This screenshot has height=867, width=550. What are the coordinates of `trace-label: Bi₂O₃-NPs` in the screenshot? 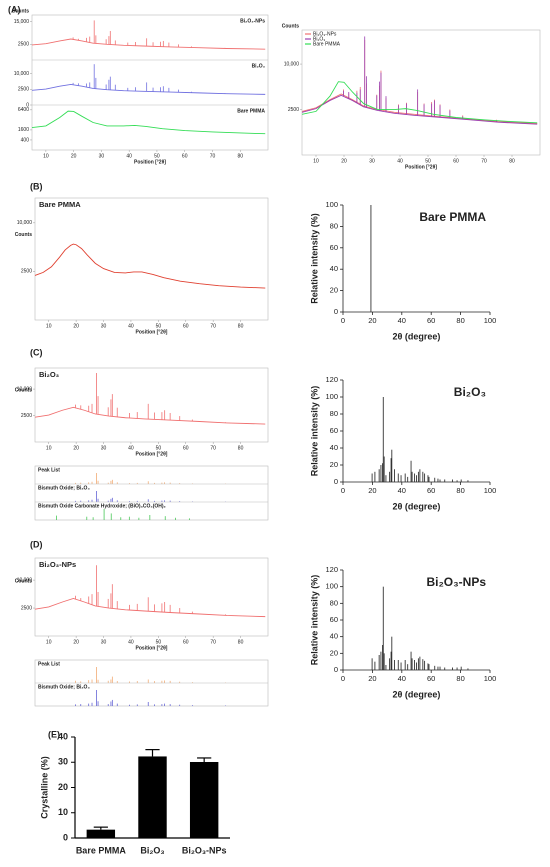 It's located at (252, 21).